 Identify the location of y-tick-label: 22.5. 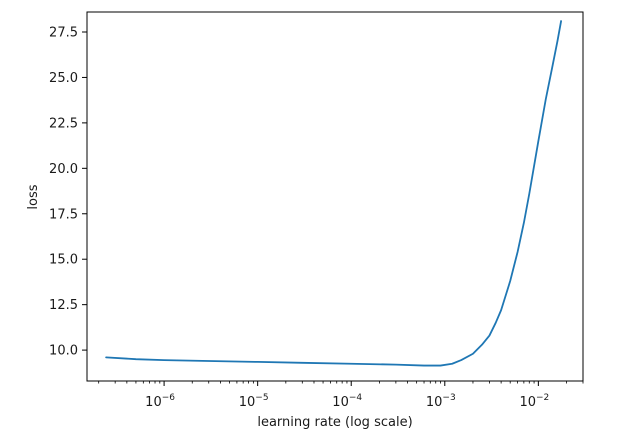
(63, 123).